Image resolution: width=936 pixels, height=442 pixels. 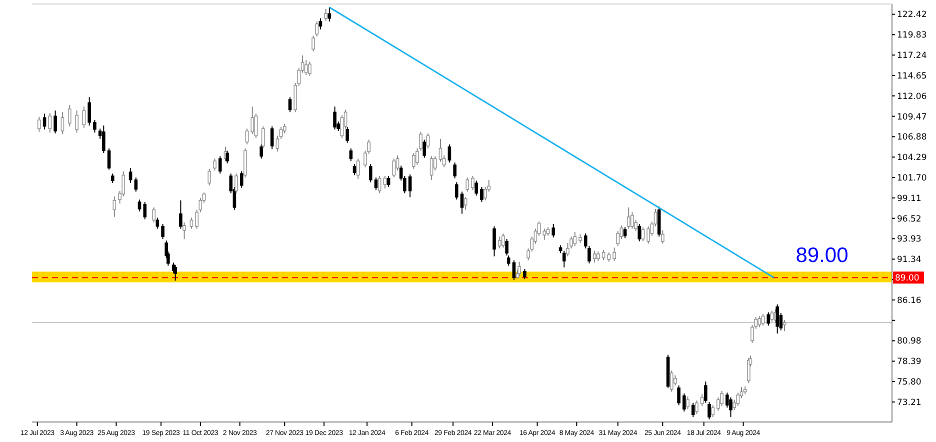 What do you see at coordinates (909, 383) in the screenshot?
I see `y-tick-label: 75.80` at bounding box center [909, 383].